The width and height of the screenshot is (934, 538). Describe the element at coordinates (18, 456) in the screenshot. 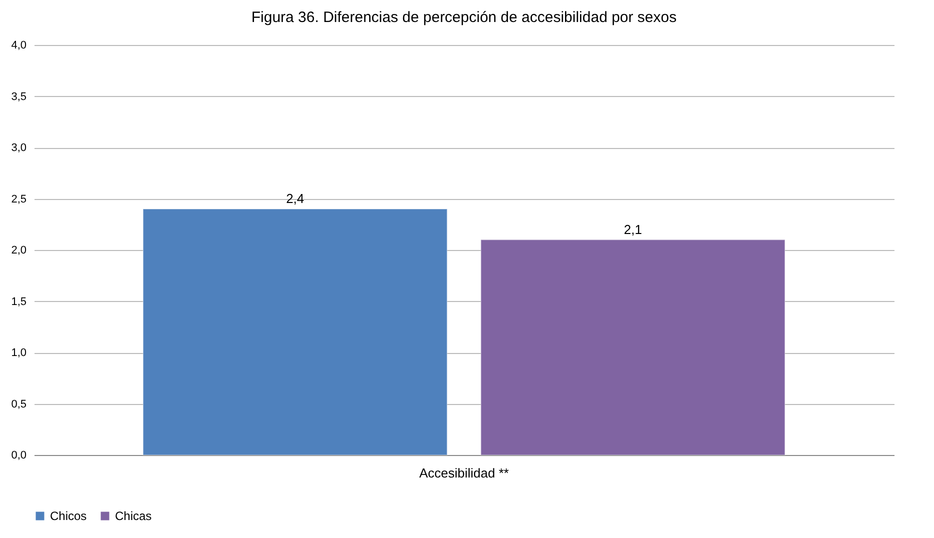

I see `y-tick-label: 0,0` at that location.